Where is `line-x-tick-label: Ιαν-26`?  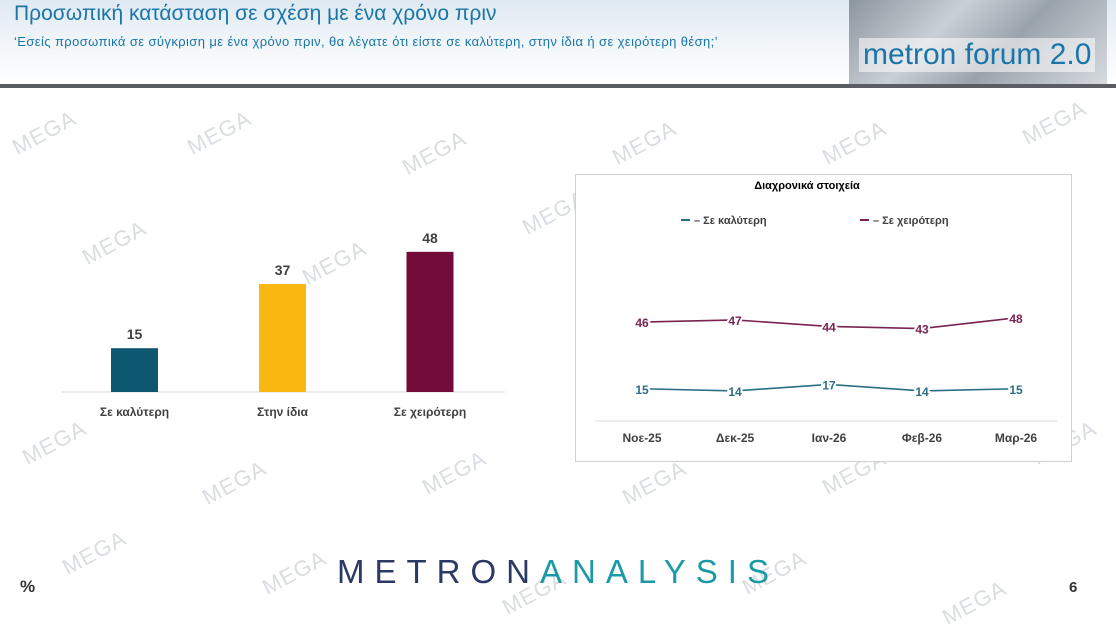
line-x-tick-label: Ιαν-26 is located at coordinates (829, 438).